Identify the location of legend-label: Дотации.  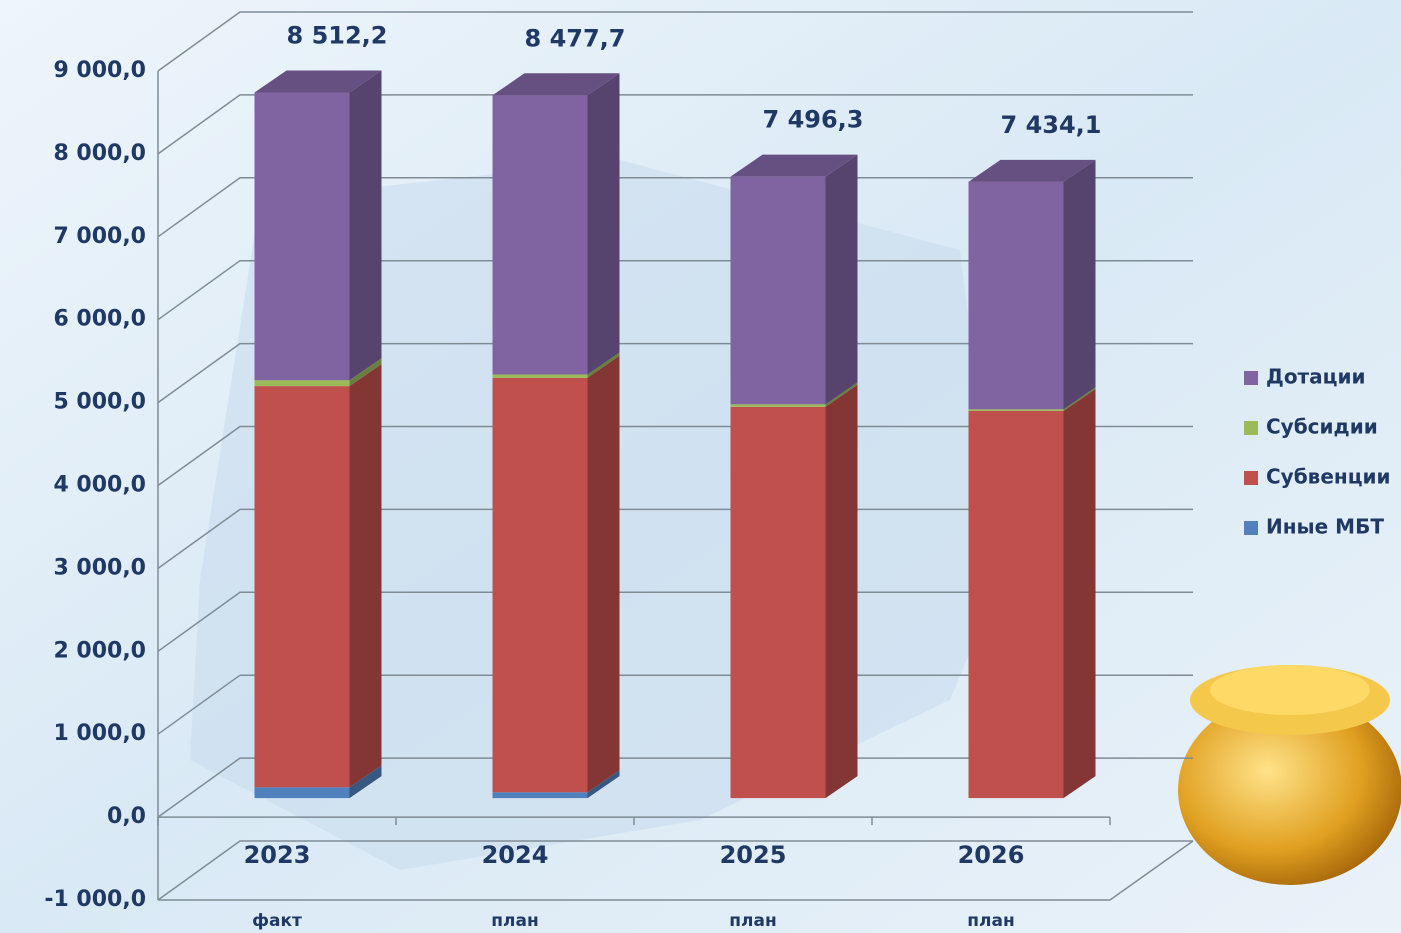
(1316, 377).